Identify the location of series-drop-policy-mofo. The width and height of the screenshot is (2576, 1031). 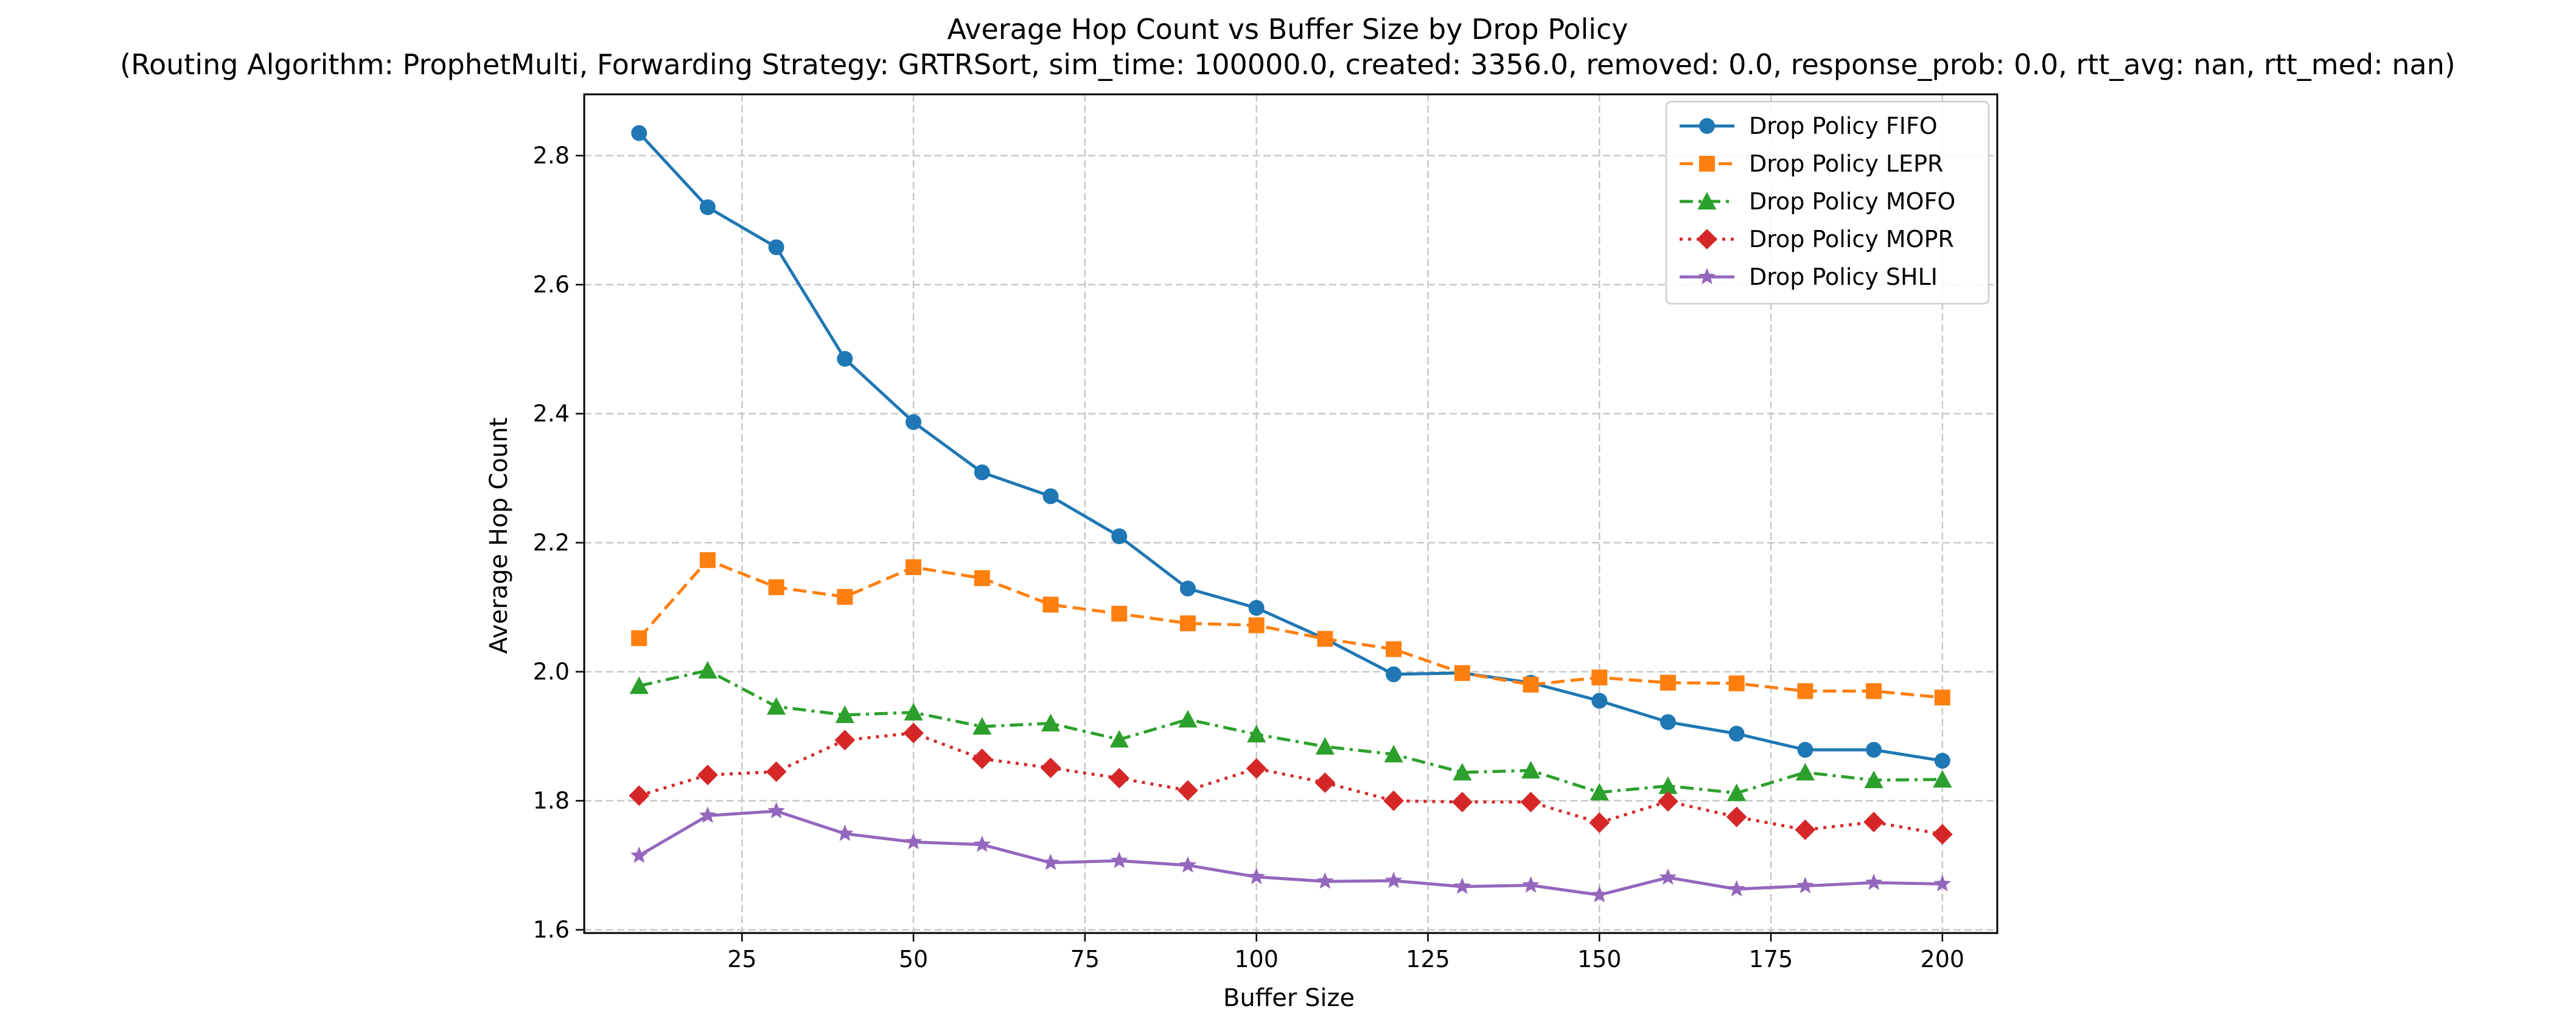
(1290, 731).